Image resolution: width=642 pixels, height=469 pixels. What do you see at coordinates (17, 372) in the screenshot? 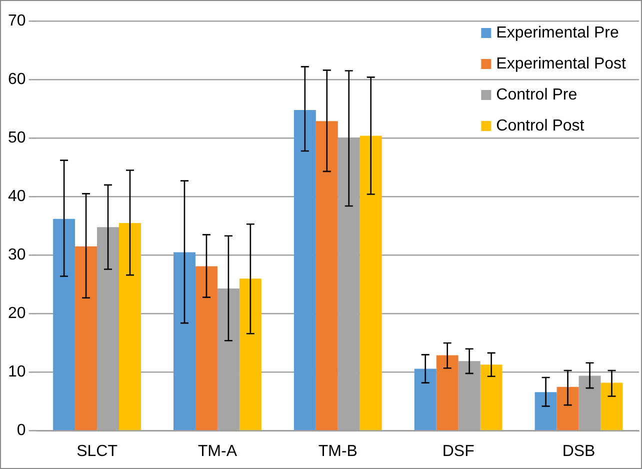
I see `y-tick-label: 10` at bounding box center [17, 372].